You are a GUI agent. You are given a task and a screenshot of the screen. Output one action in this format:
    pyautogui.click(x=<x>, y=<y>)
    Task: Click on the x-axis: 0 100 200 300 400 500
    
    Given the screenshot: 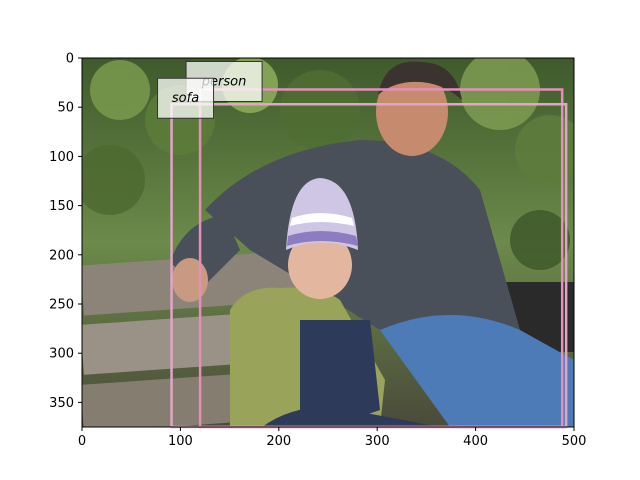 What is the action you would take?
    pyautogui.click(x=332, y=438)
    